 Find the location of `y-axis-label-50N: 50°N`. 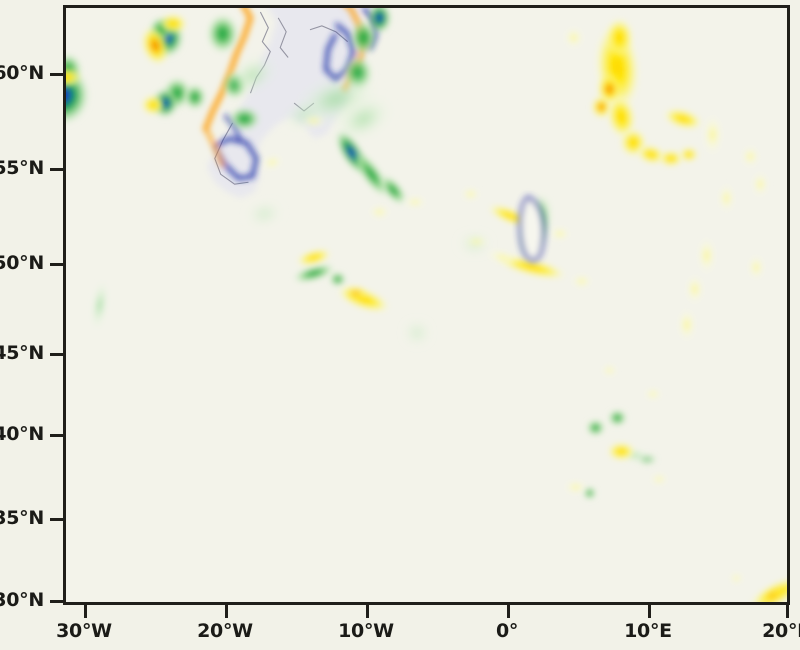

y-axis-label-50N: 50°N is located at coordinates (22, 263).